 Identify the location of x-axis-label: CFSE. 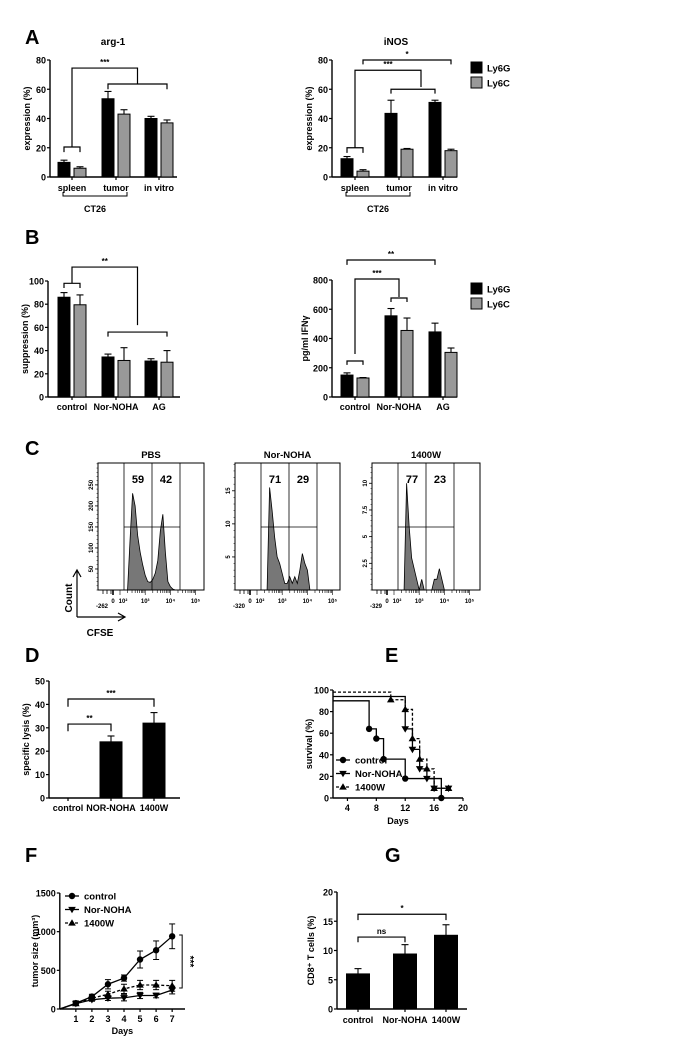
(100, 633).